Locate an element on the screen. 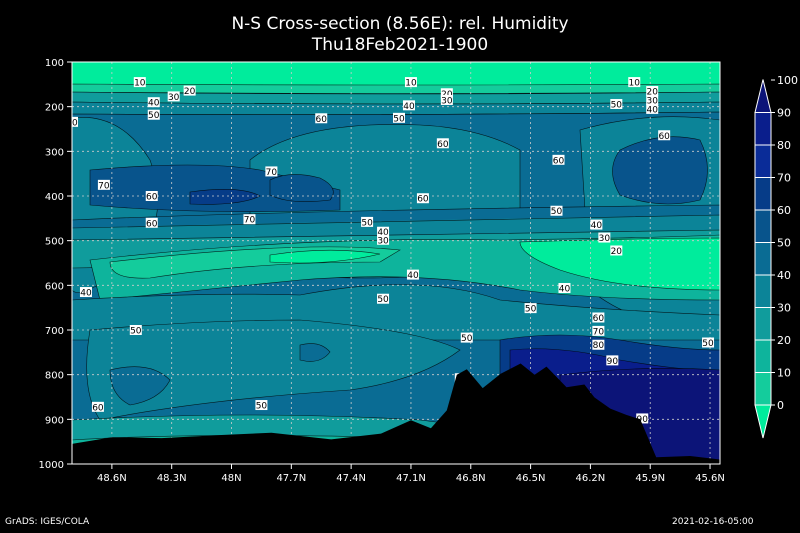 The image size is (800, 533). colorbar-label: 20 is located at coordinates (784, 340).